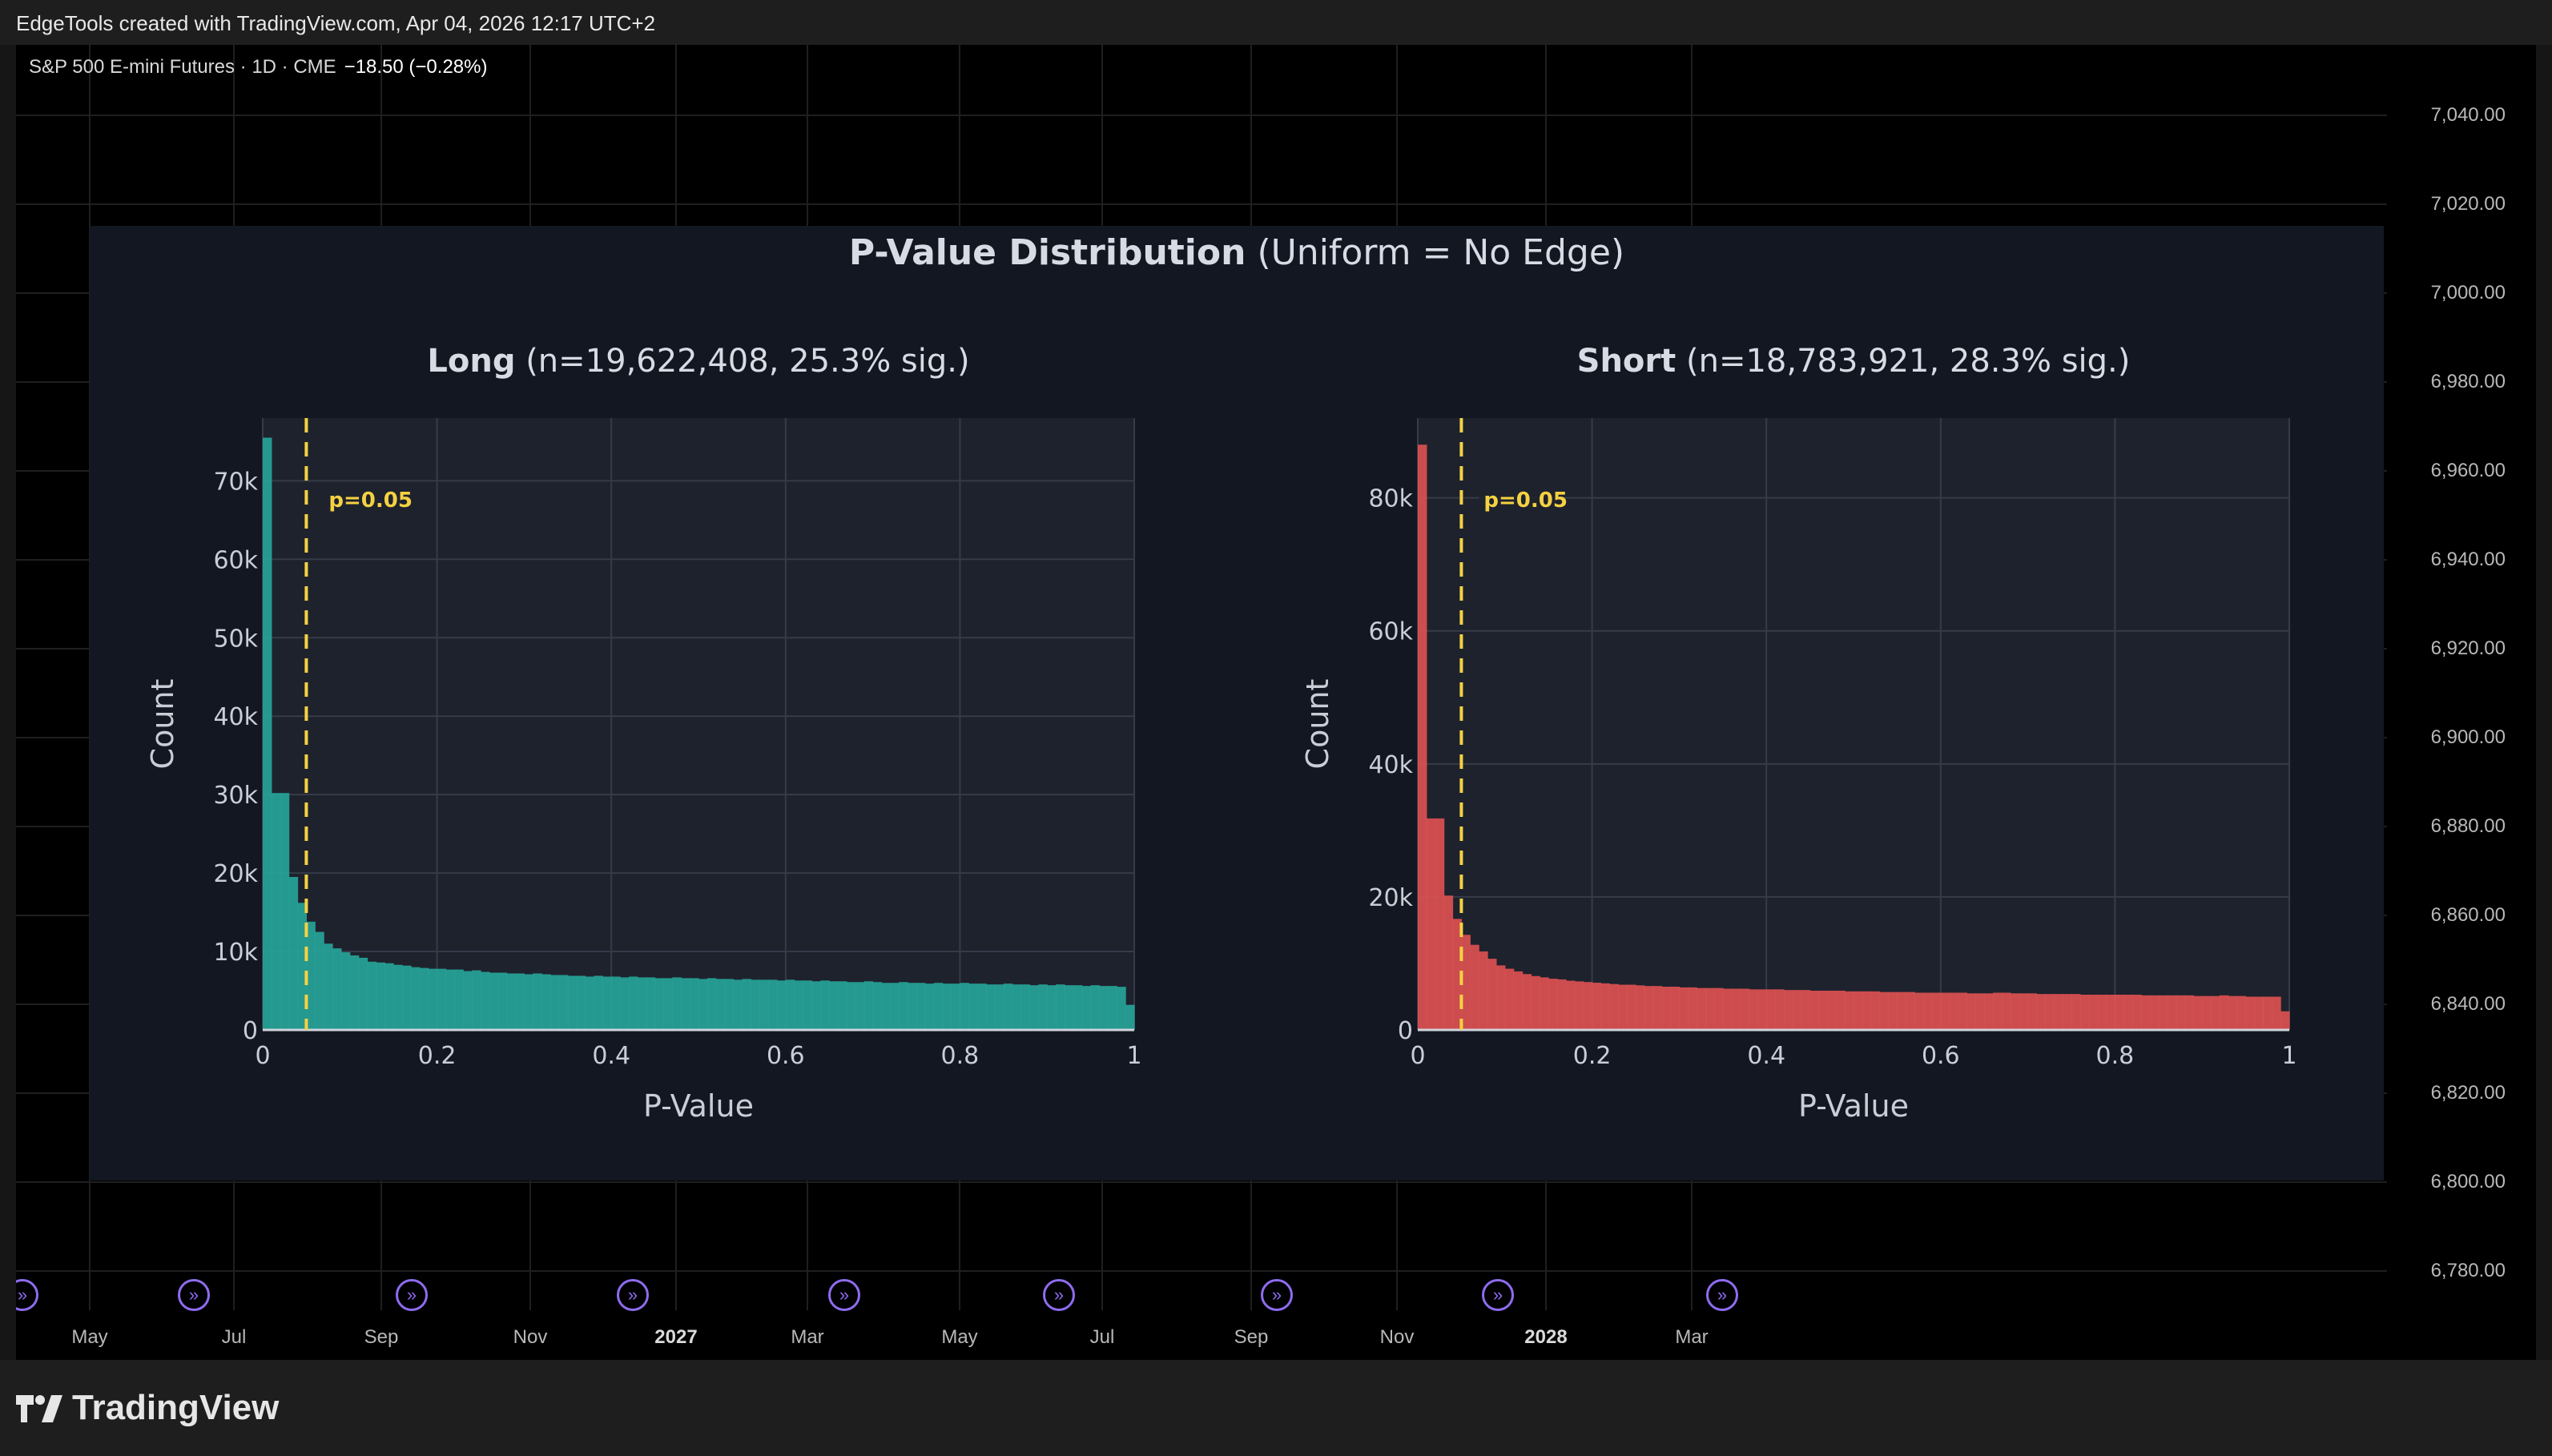 Image resolution: width=2552 pixels, height=1456 pixels. Describe the element at coordinates (1526, 501) in the screenshot. I see `threshold-label: p=0.05` at that location.